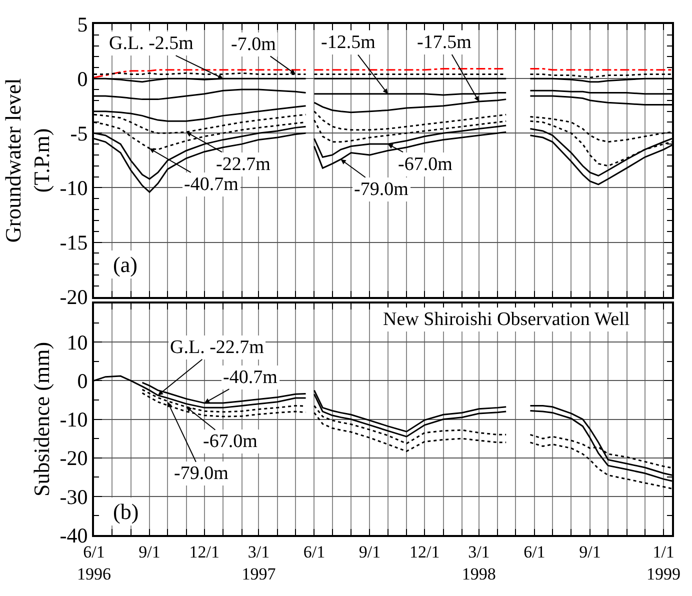 The image size is (692, 596). Describe the element at coordinates (125, 264) in the screenshot. I see `annotation: (a)` at that location.